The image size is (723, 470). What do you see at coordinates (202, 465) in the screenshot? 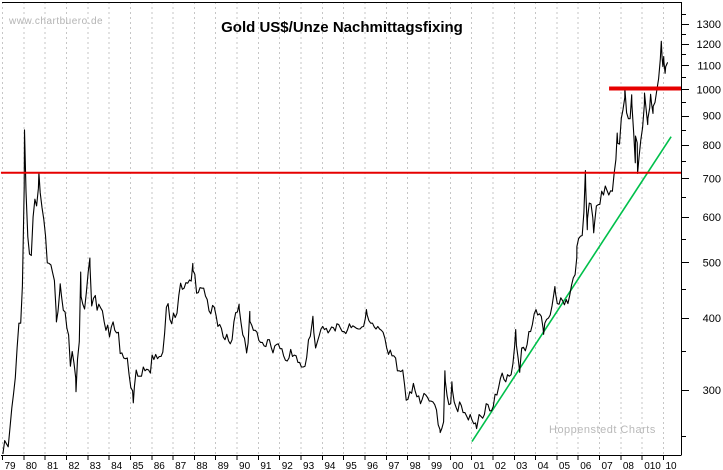
I see `x-tick-label: 88` at bounding box center [202, 465].